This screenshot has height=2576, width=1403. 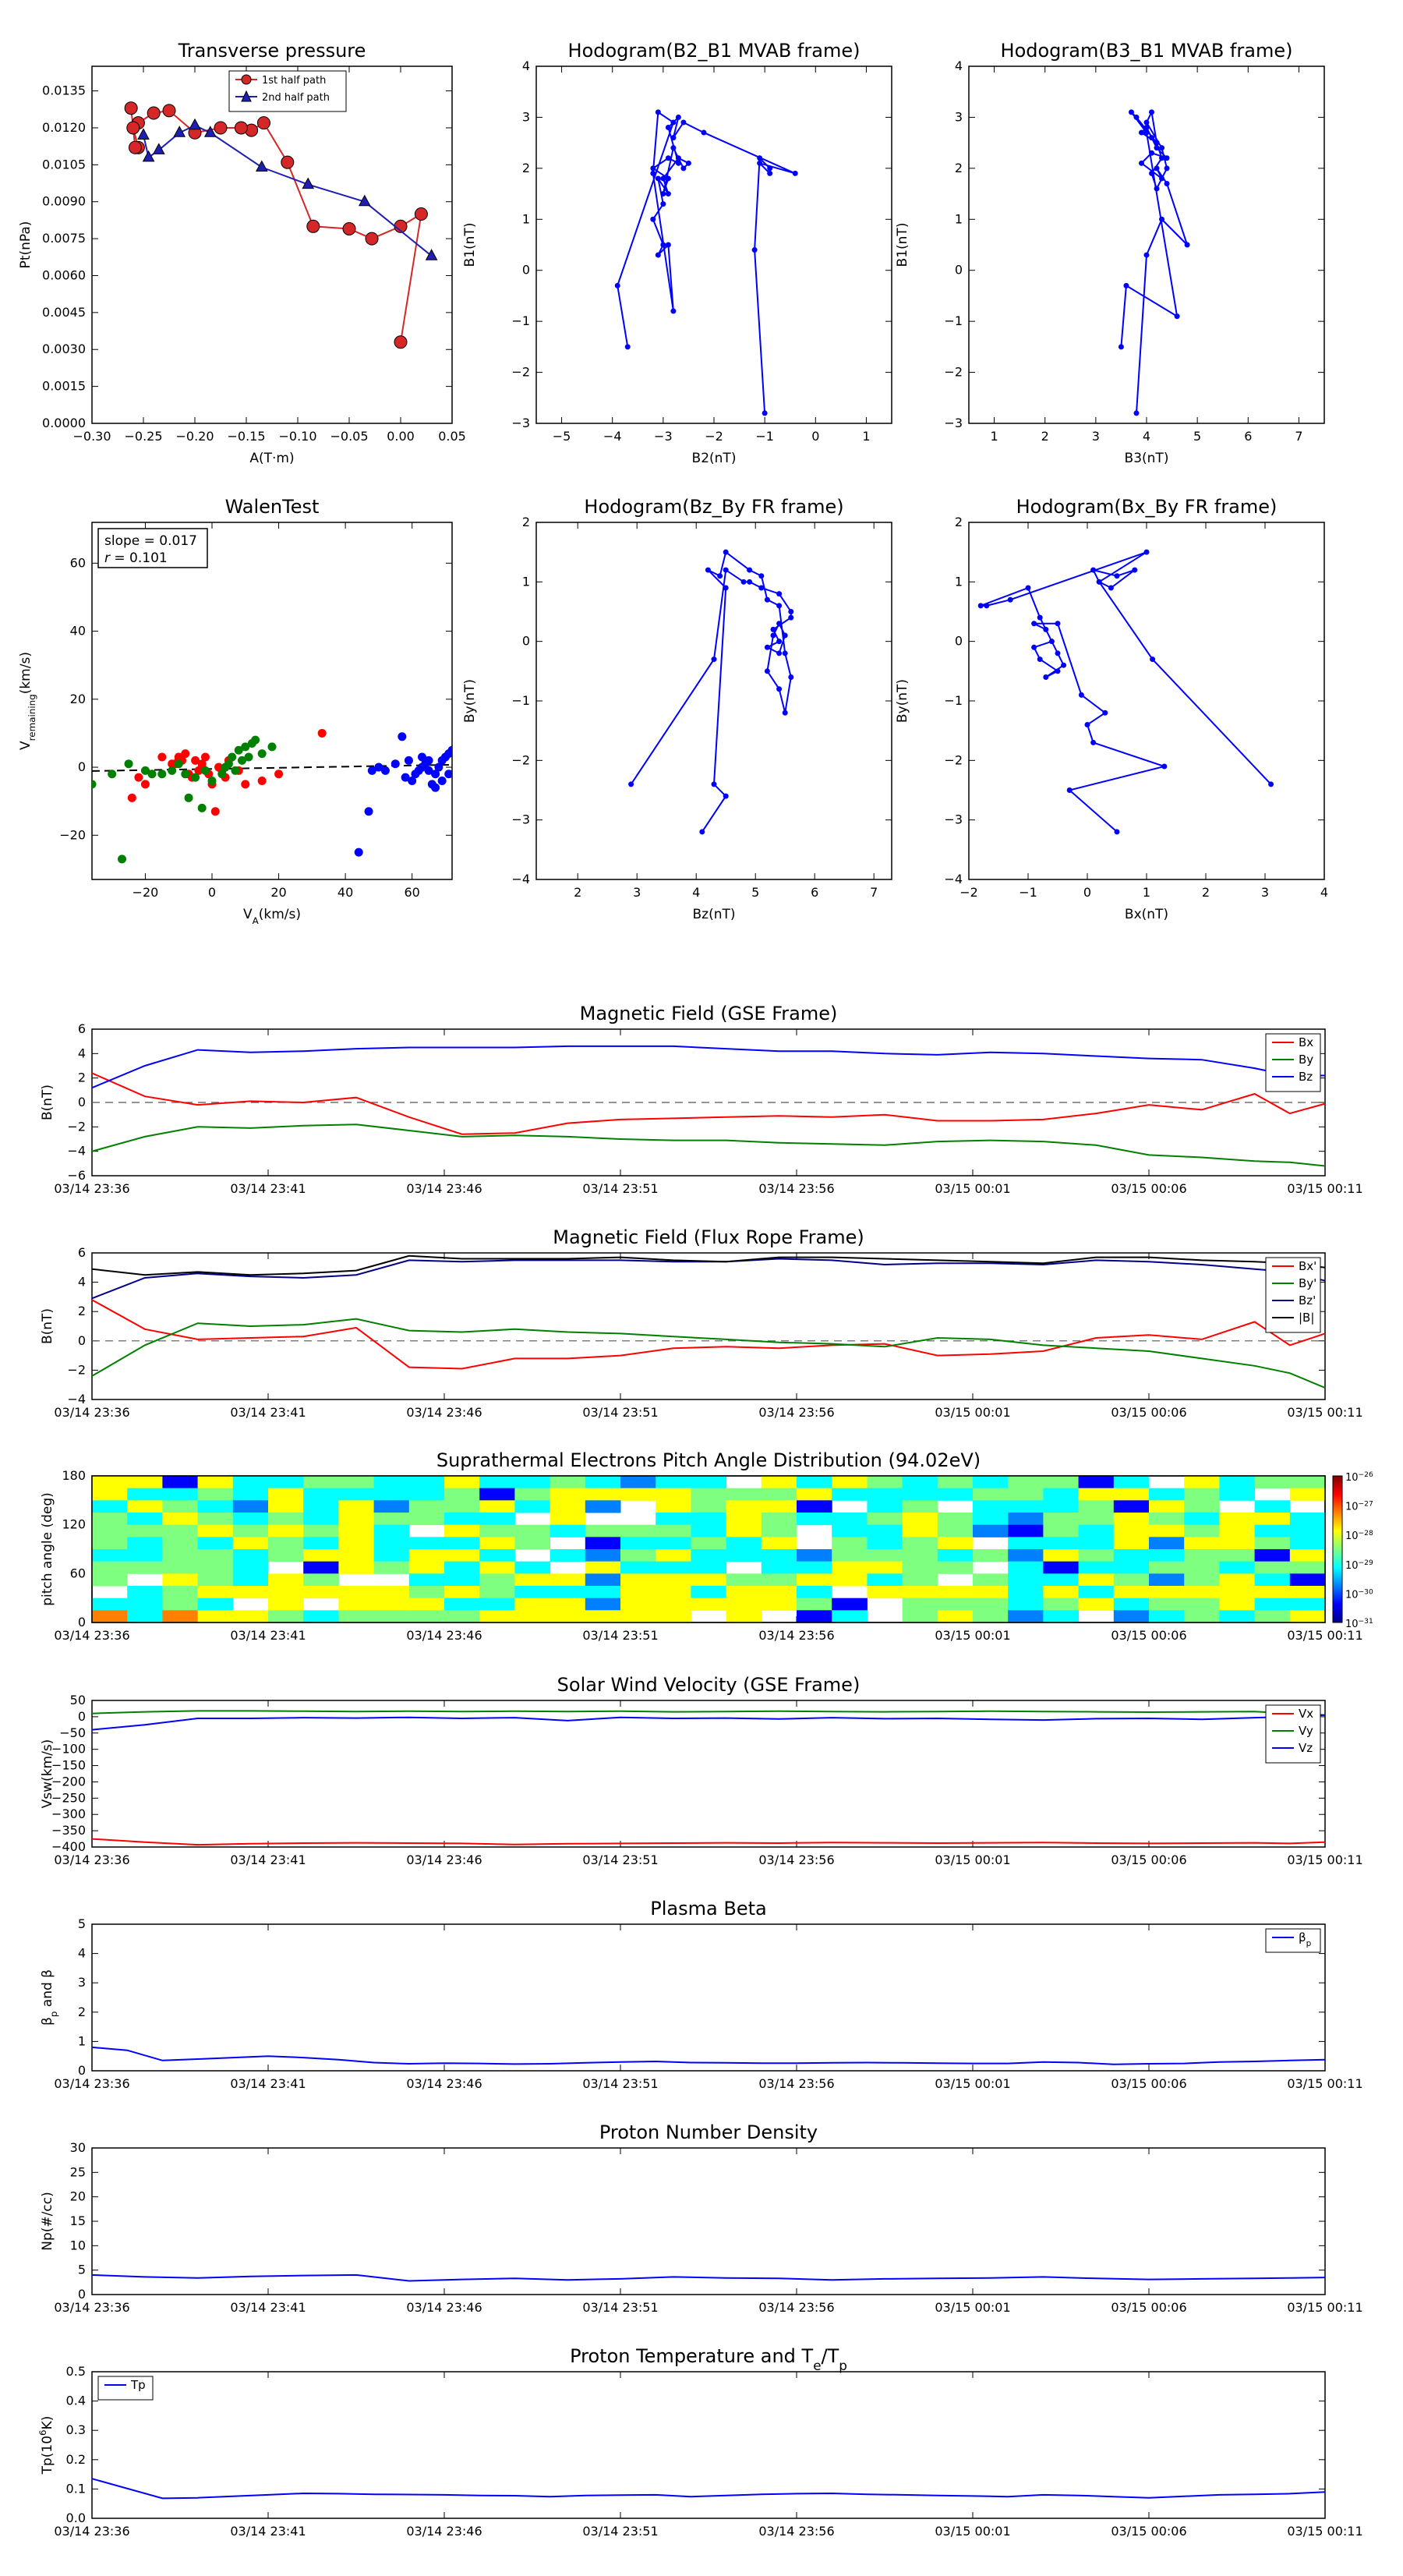 I want to click on y-axis-label: B1(nT), so click(x=470, y=245).